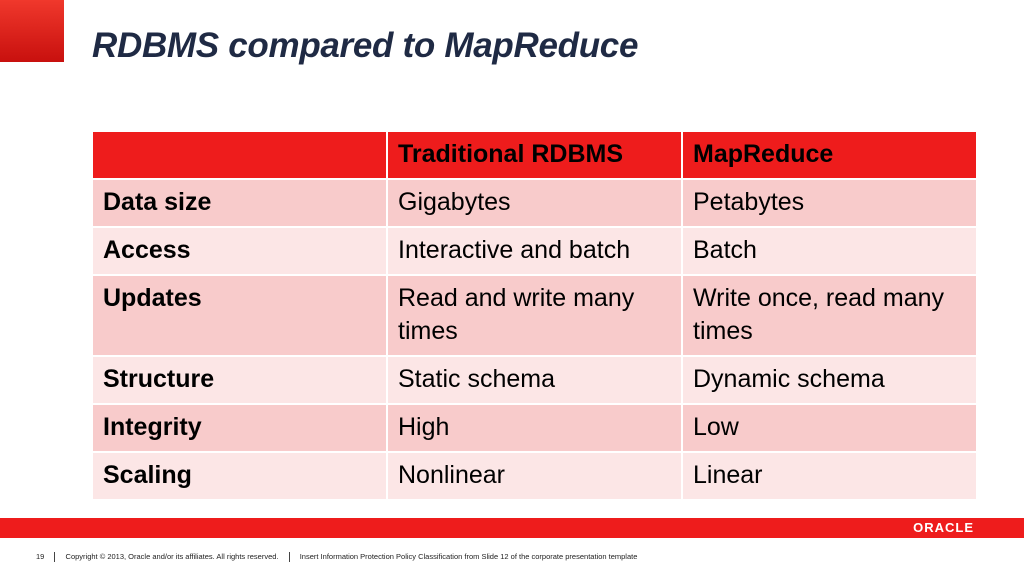  What do you see at coordinates (829, 380) in the screenshot?
I see `mapreduce-cell: Dynamic schema` at bounding box center [829, 380].